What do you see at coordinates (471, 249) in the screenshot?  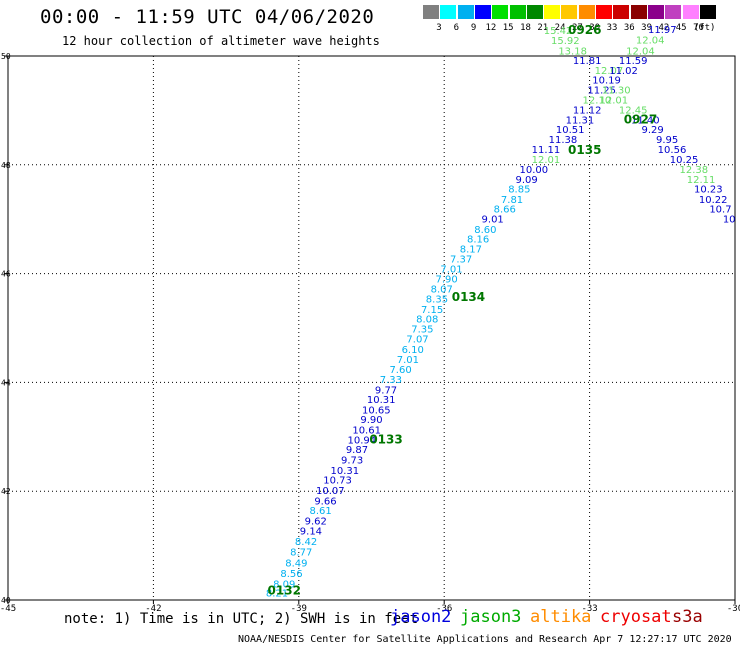 I see `wave-height-label: 8.17` at bounding box center [471, 249].